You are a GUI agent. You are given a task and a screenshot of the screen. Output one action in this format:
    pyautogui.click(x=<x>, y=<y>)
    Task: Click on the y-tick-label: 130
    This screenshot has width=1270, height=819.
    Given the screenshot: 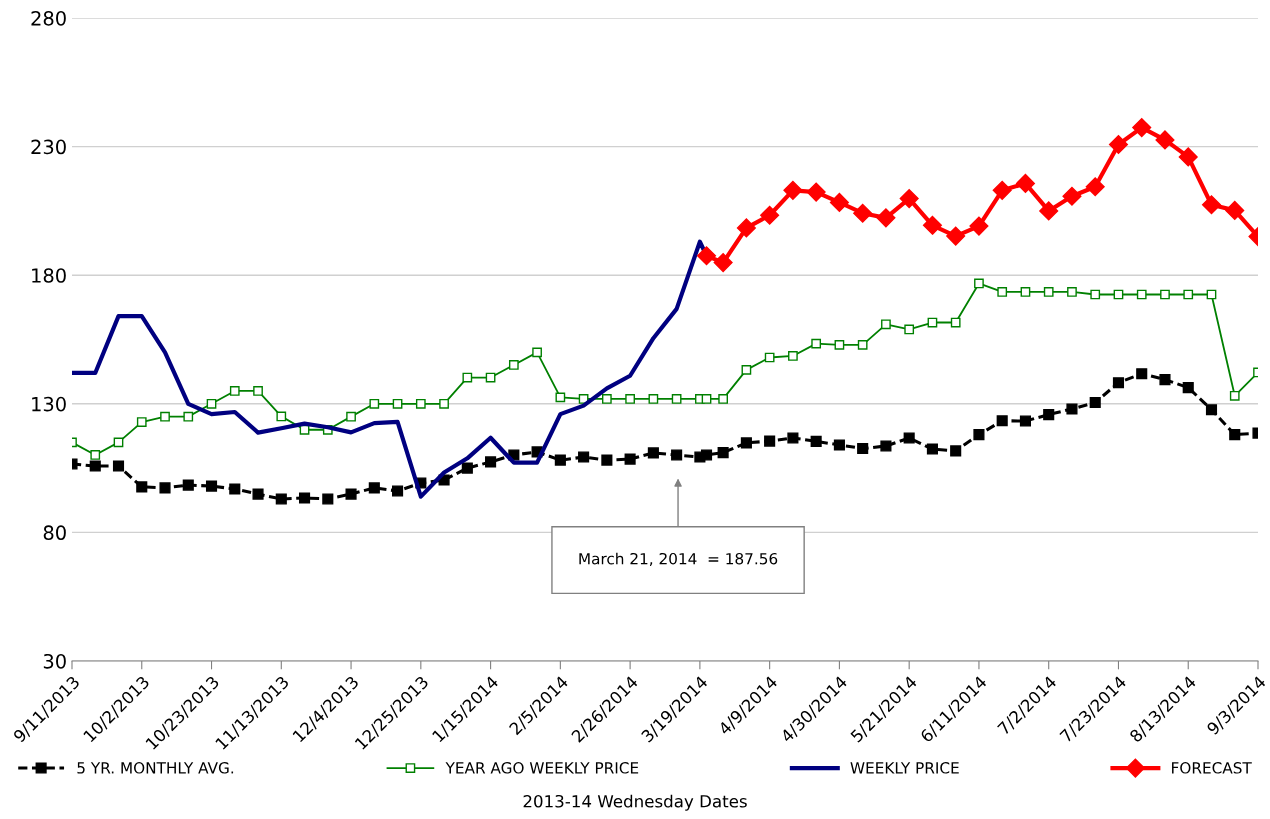 What is the action you would take?
    pyautogui.click(x=49, y=404)
    